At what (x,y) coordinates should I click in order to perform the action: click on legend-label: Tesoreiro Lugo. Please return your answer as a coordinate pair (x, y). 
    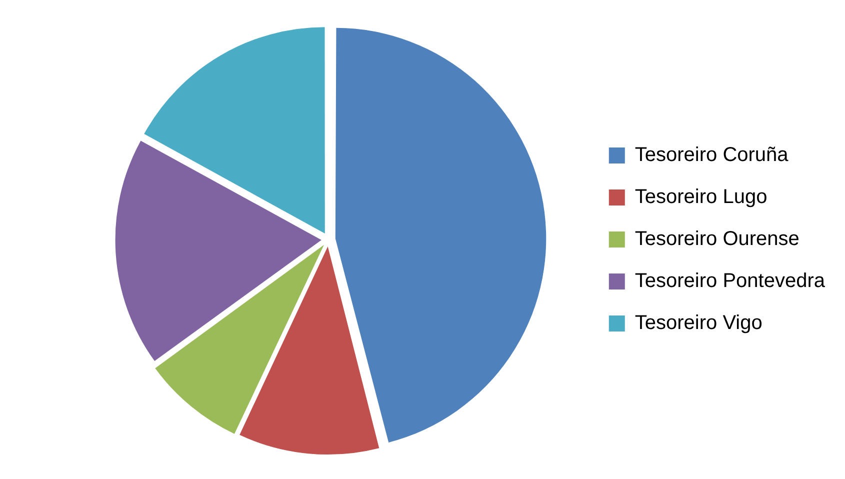
    Looking at the image, I should click on (701, 197).